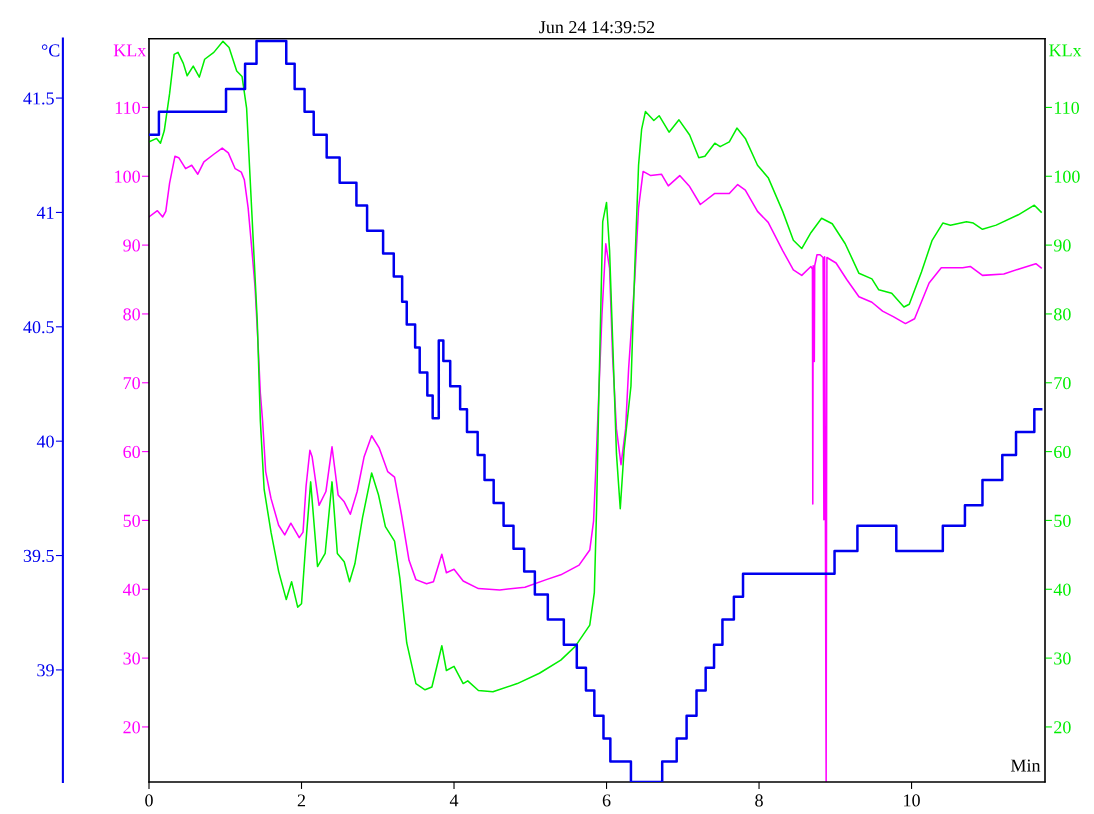 This screenshot has height=814, width=1094. What do you see at coordinates (131, 452) in the screenshot?
I see `y-tick-label: 60` at bounding box center [131, 452].